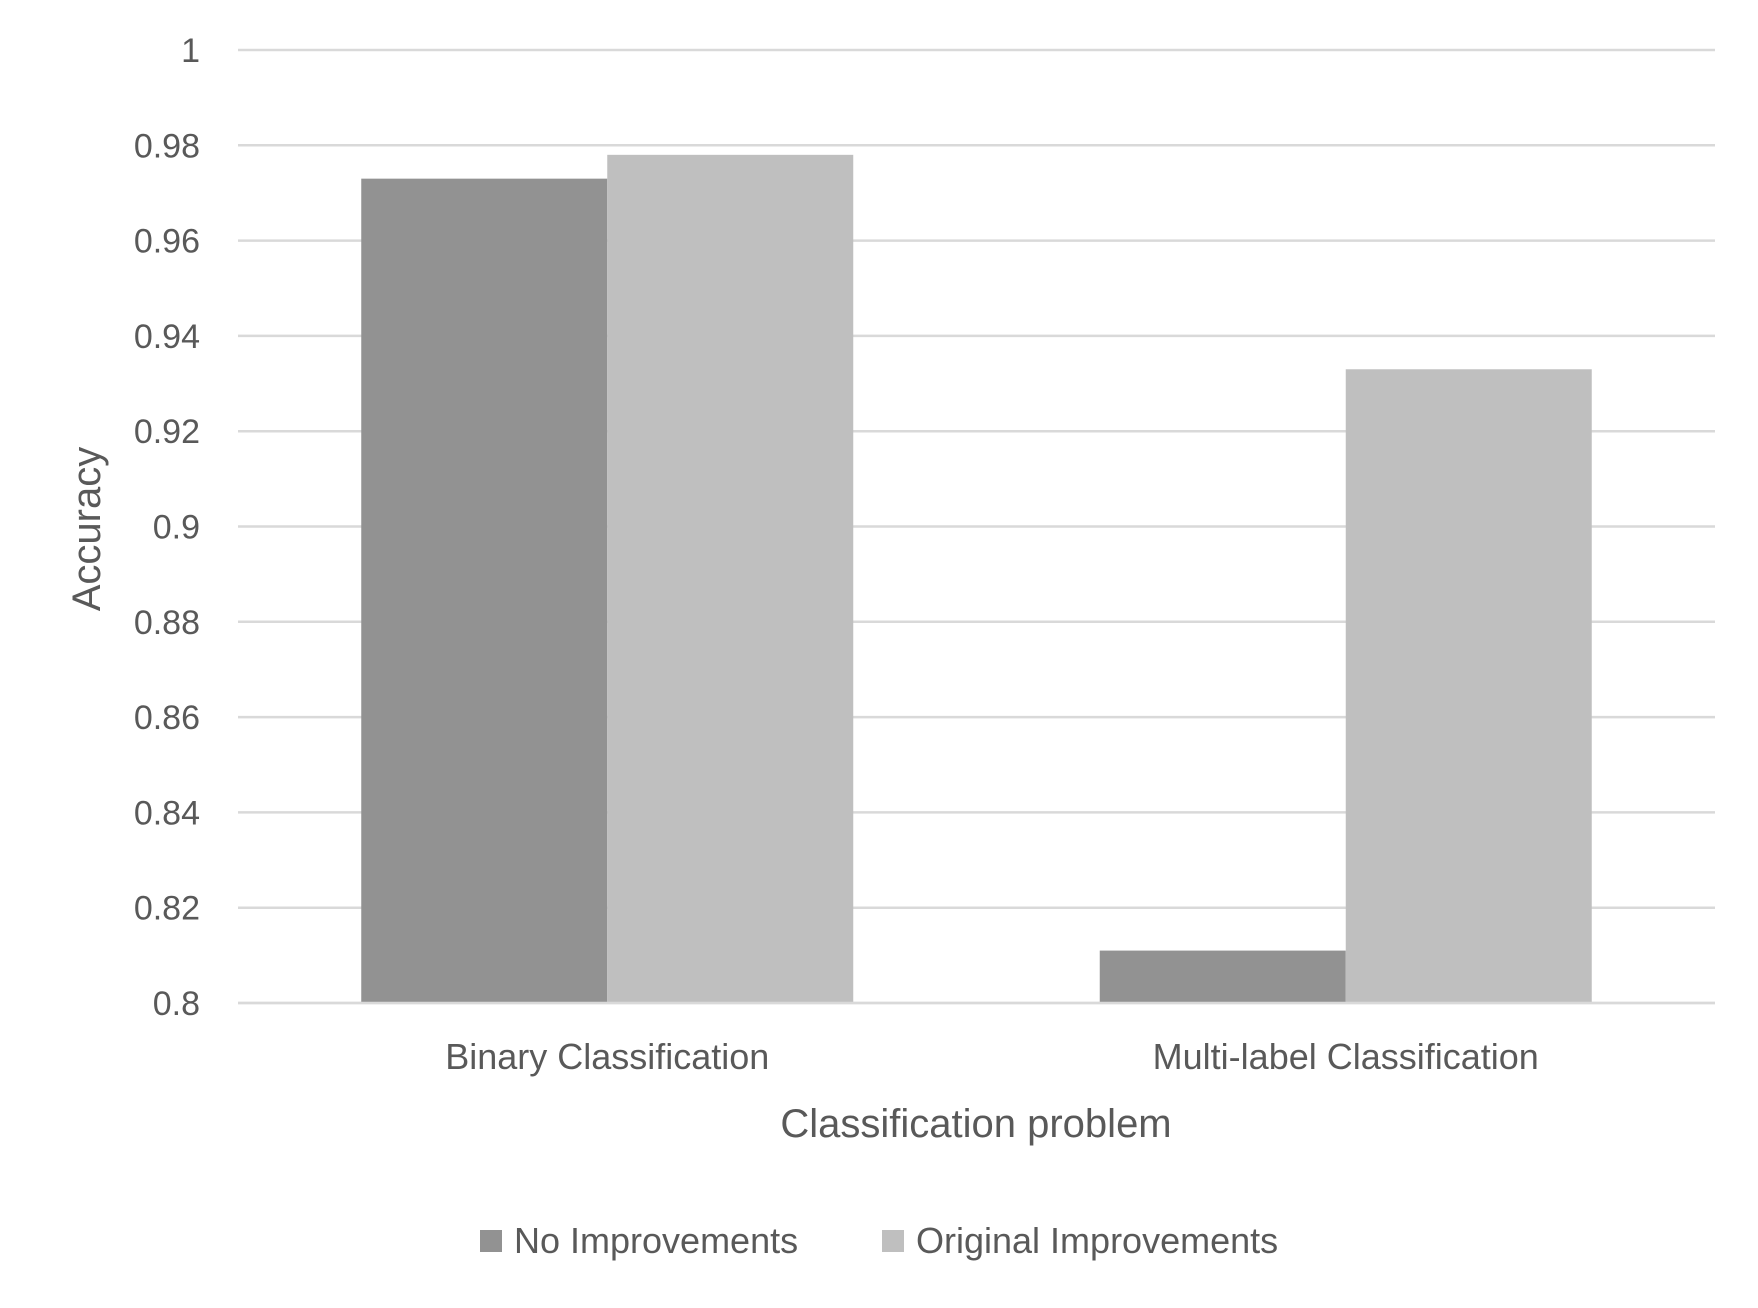  I want to click on x-category-label: Binary Classification, so click(607, 1056).